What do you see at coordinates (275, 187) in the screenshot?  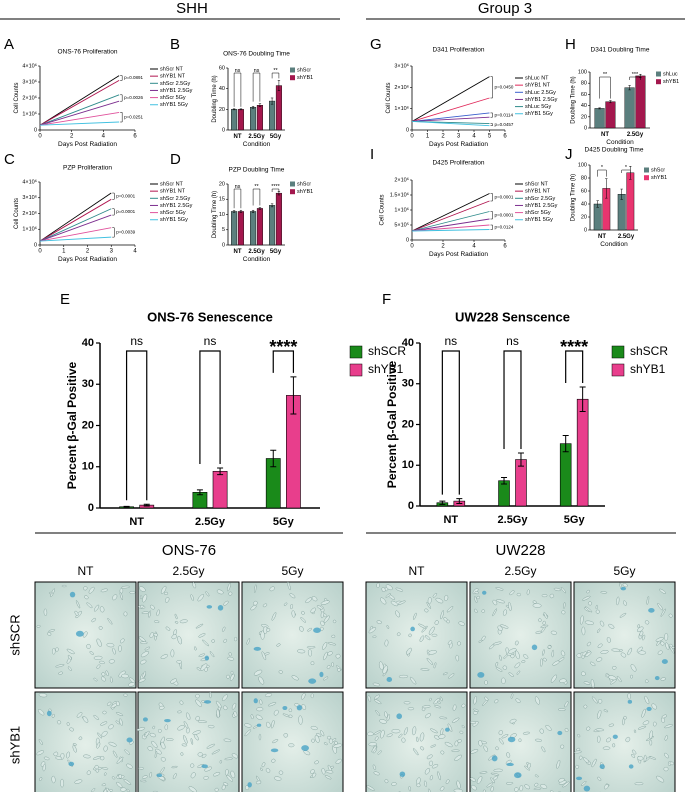 I see `significance-label: ****` at bounding box center [275, 187].